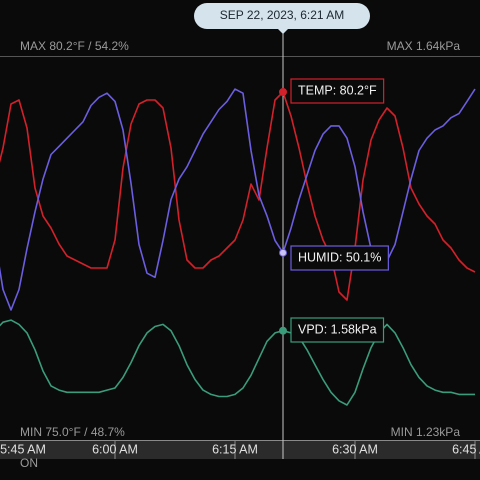 The height and width of the screenshot is (480, 480). Describe the element at coordinates (115, 449) in the screenshot. I see `x-tick-label: 6:00 AM` at that location.